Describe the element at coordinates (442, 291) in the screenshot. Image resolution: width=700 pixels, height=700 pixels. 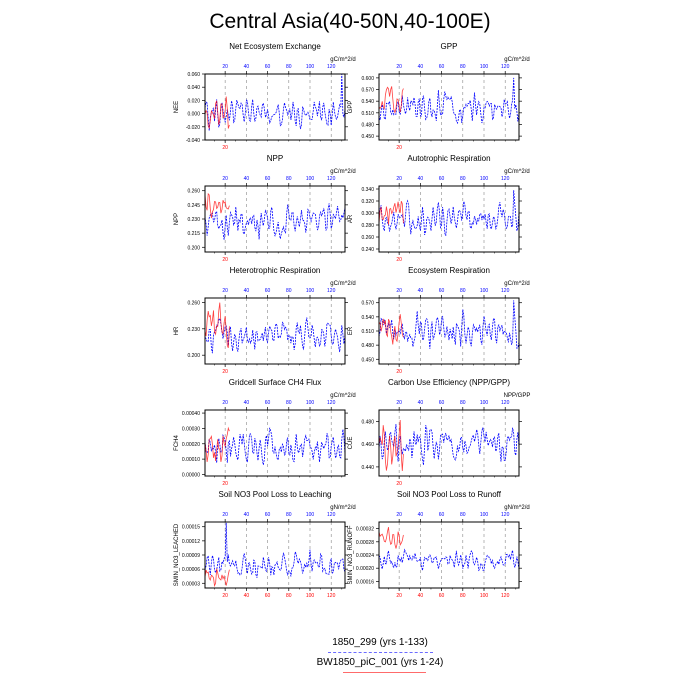
I see `panel-6-top-tick-label: 60` at that location.